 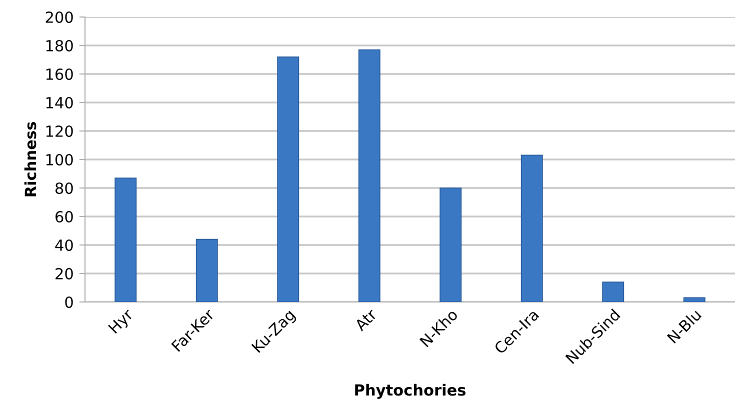 What do you see at coordinates (59, 46) in the screenshot?
I see `y-tick-label: 180` at bounding box center [59, 46].